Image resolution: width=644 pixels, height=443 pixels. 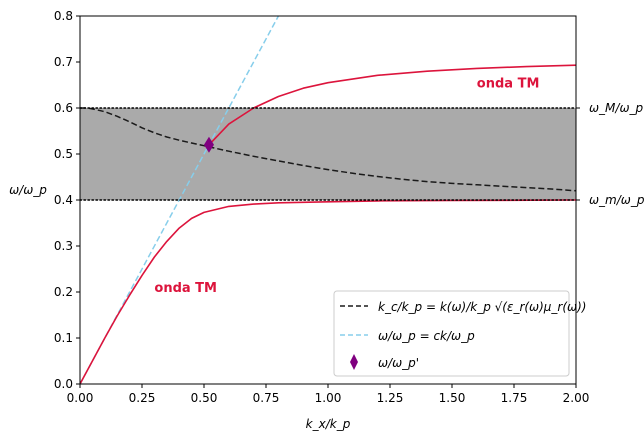 I want to click on reference-label-2: ω_m/ω_p, so click(x=616, y=200).